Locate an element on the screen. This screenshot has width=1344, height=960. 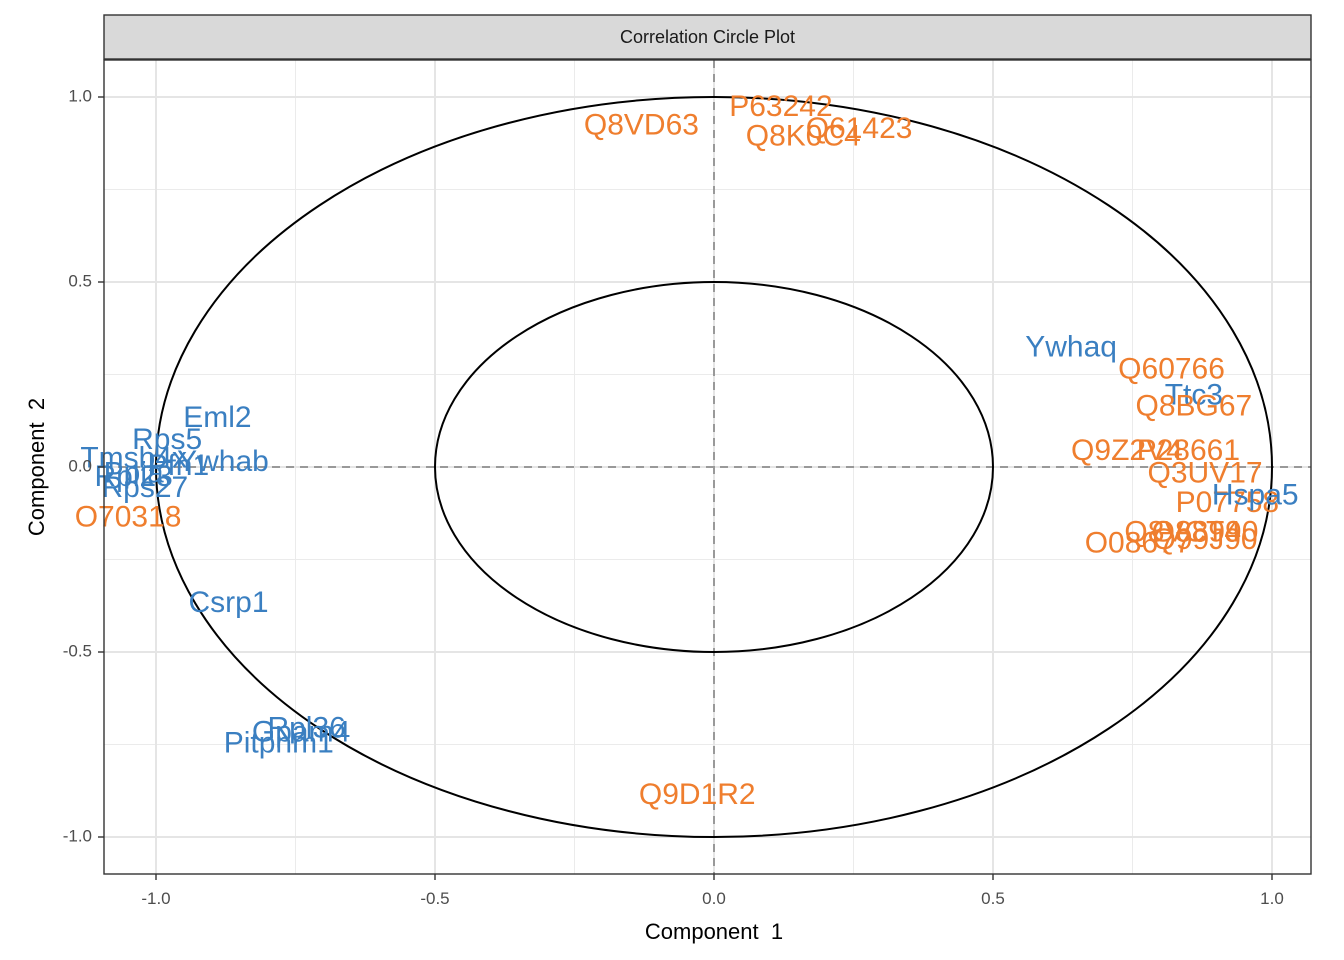
variable-label: P07758 is located at coordinates (1227, 502).